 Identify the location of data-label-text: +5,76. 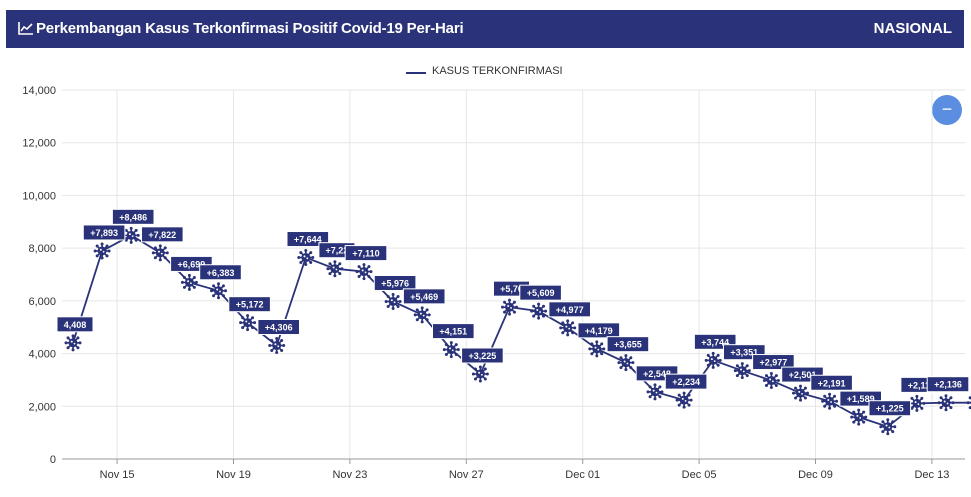
(511, 289).